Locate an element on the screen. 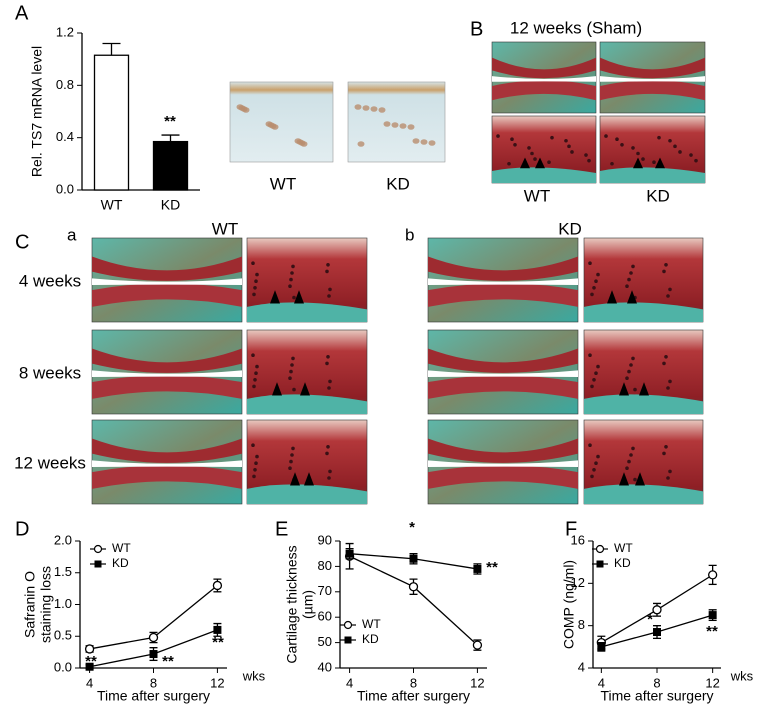  y-tick-label: 1.2 is located at coordinates (65, 31).